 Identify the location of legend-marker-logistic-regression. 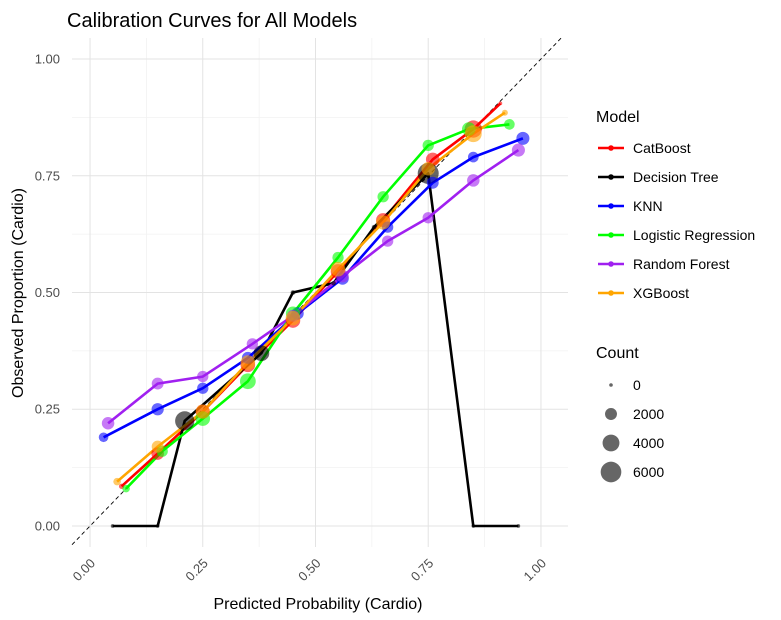
(611, 235).